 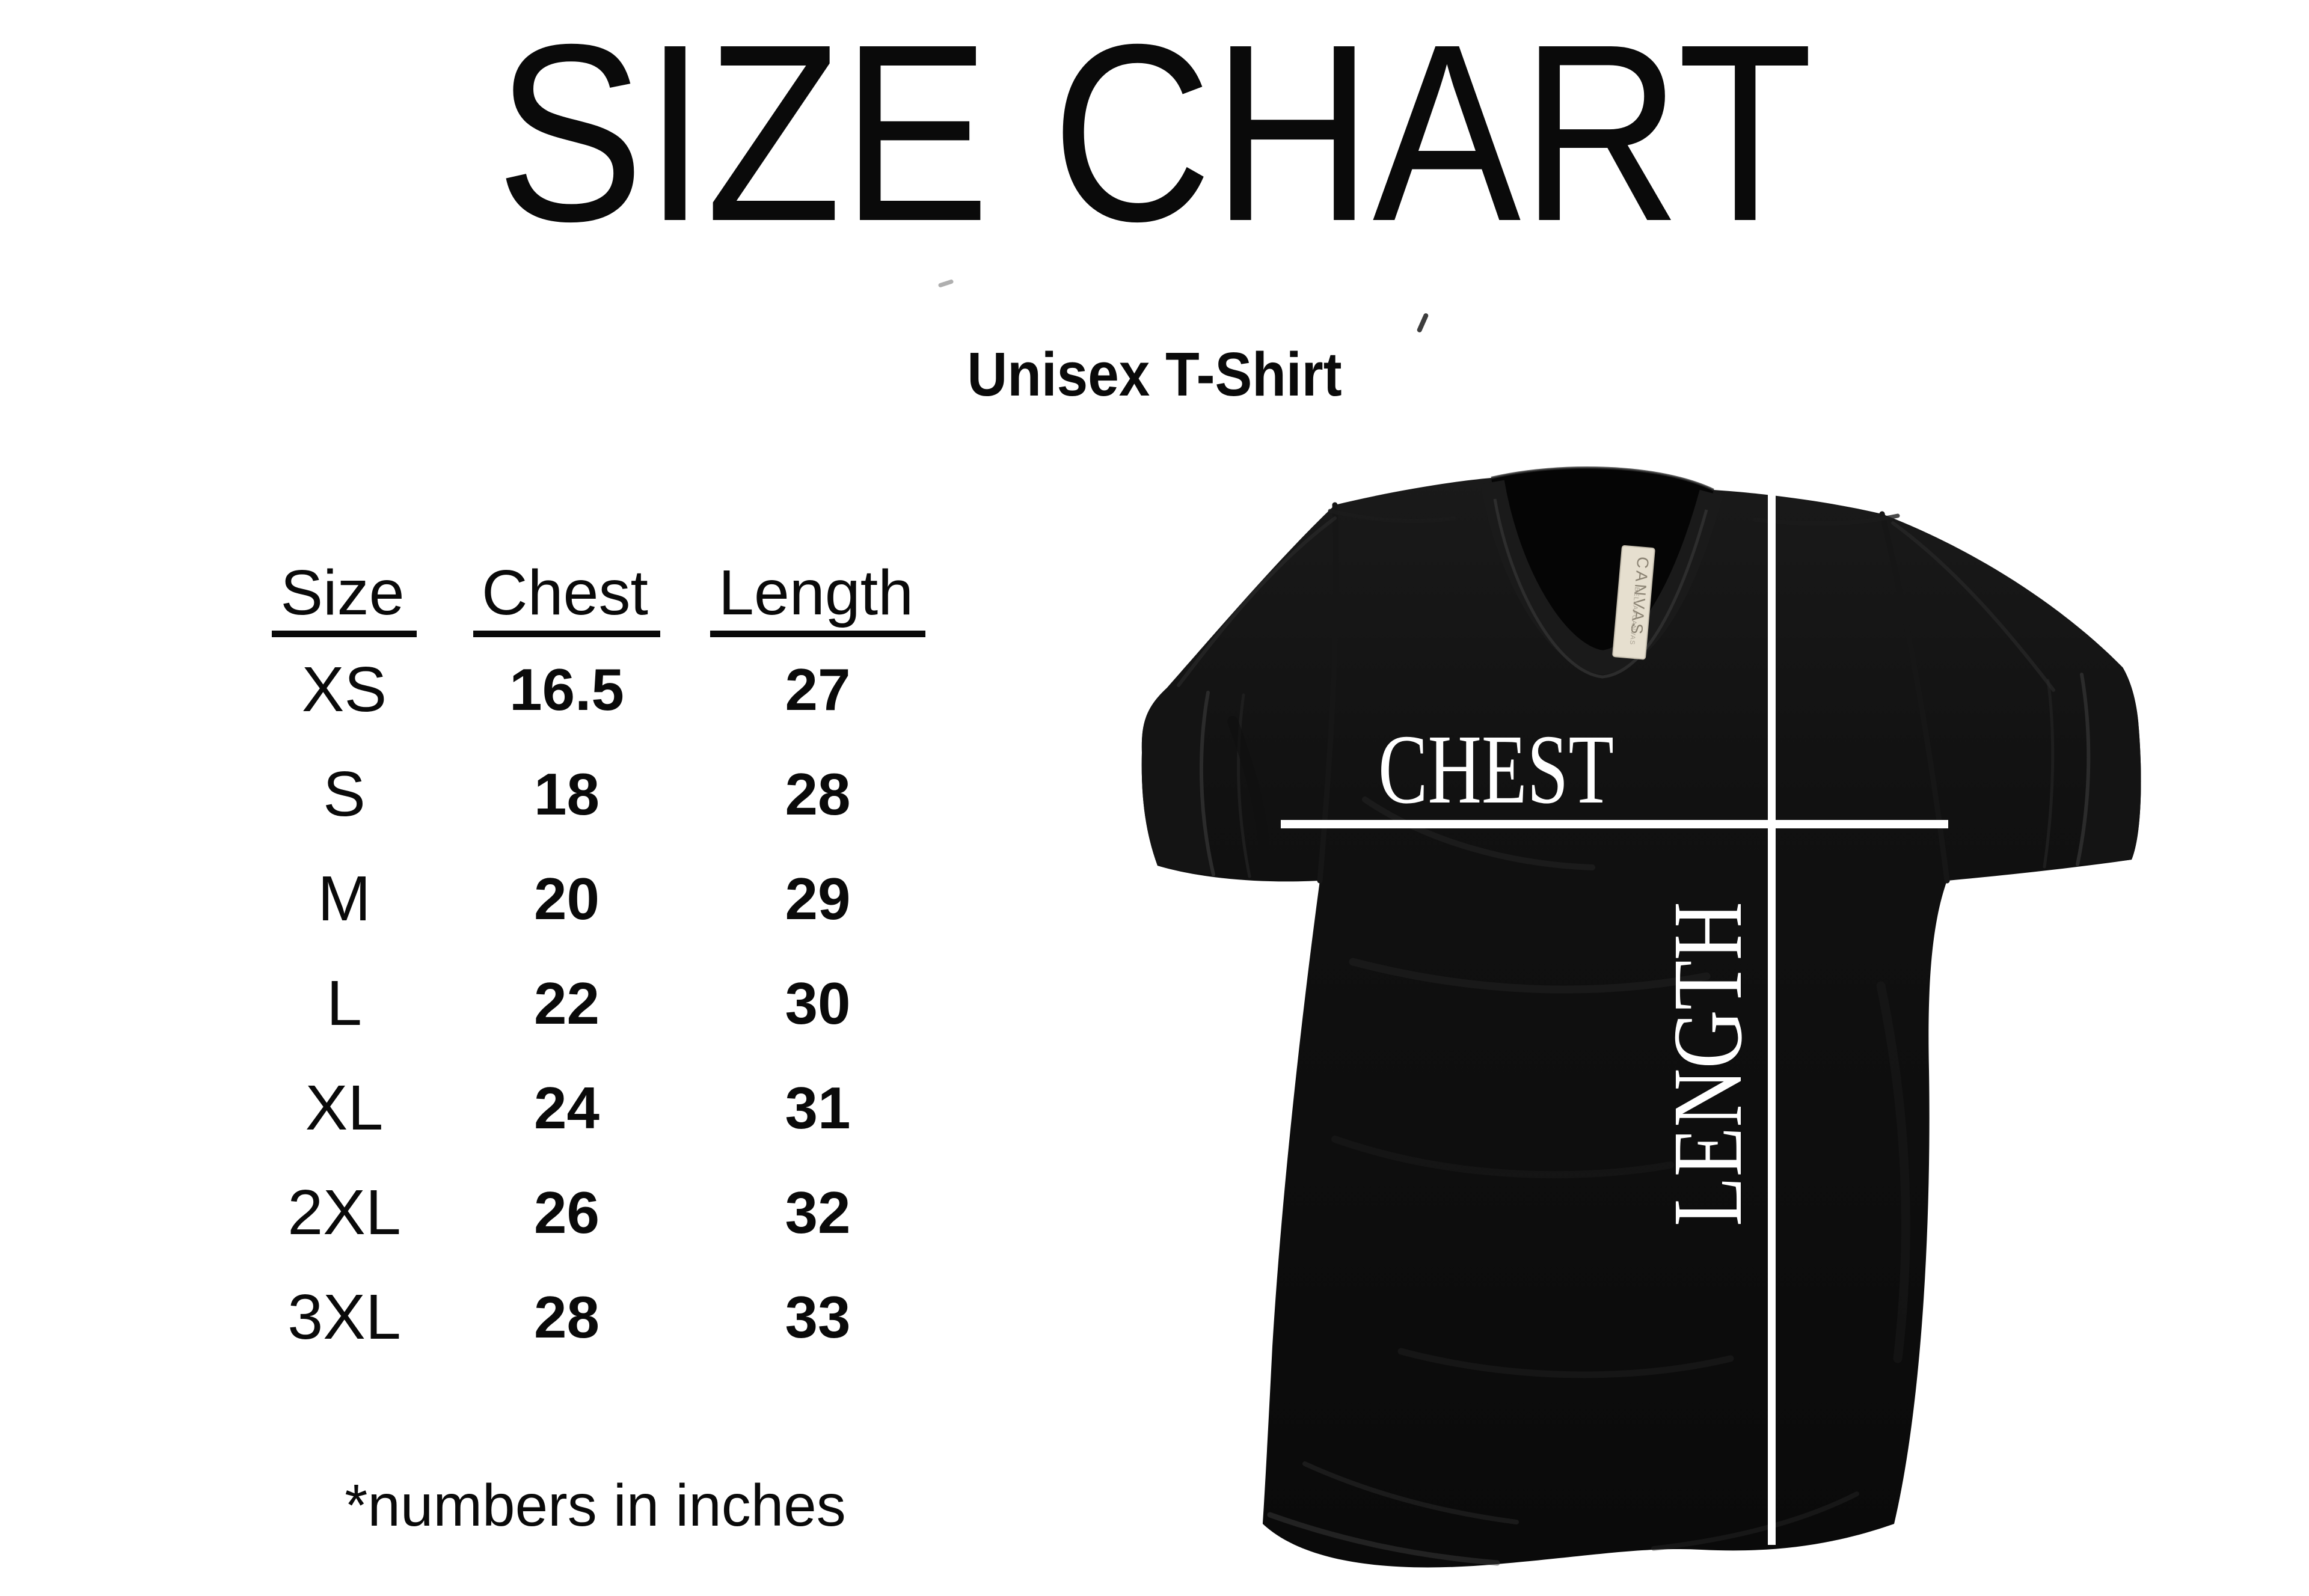 I want to click on rolled-cuffs, so click(x=1641, y=772).